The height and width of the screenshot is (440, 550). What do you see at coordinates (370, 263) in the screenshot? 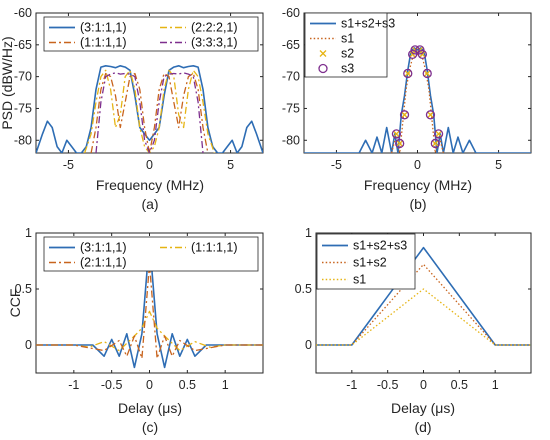
I see `legend-label: s1+s2` at bounding box center [370, 263].